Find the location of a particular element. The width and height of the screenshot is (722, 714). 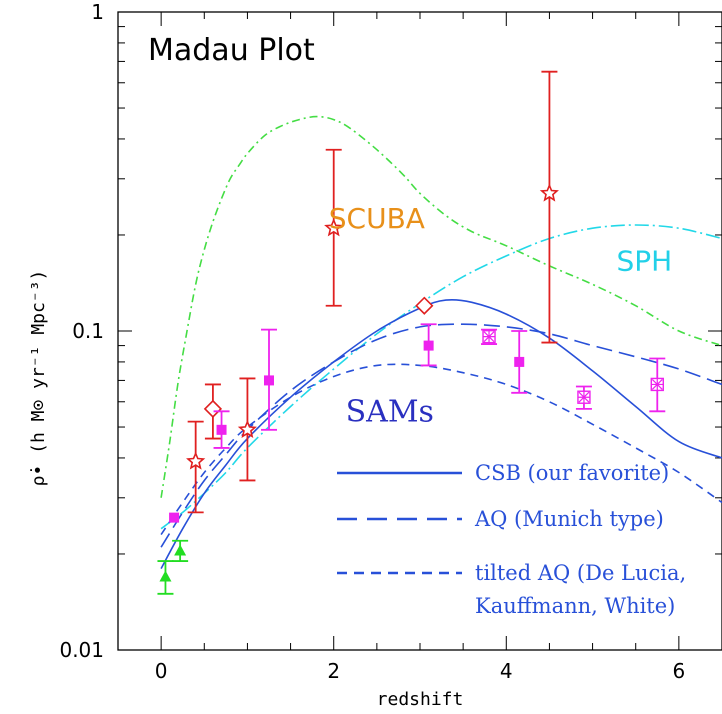

legend-label-2: AQ (Munich type) is located at coordinates (569, 519).